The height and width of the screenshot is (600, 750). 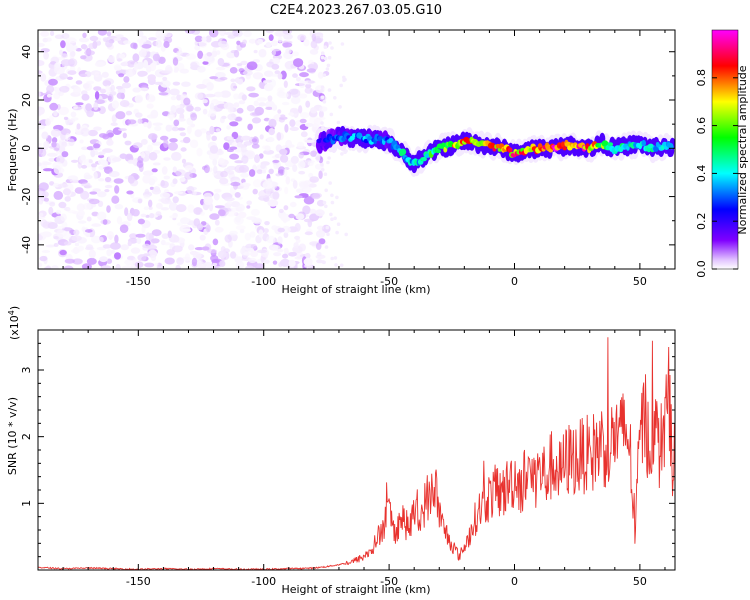 What do you see at coordinates (138, 281) in the screenshot?
I see `x-tick-label: -150` at bounding box center [138, 281].